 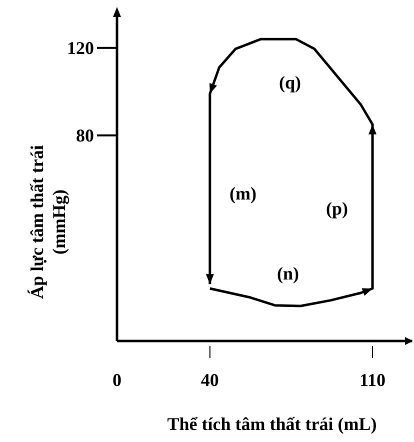 What do you see at coordinates (290, 82) in the screenshot?
I see `annotation: (q)` at bounding box center [290, 82].